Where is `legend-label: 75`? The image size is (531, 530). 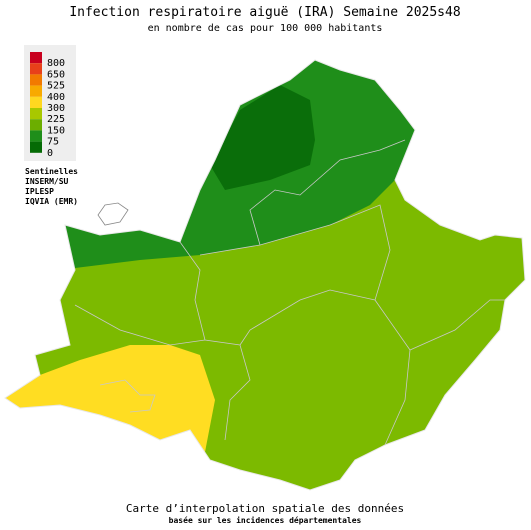
legend-label: 75 is located at coordinates (53, 142).